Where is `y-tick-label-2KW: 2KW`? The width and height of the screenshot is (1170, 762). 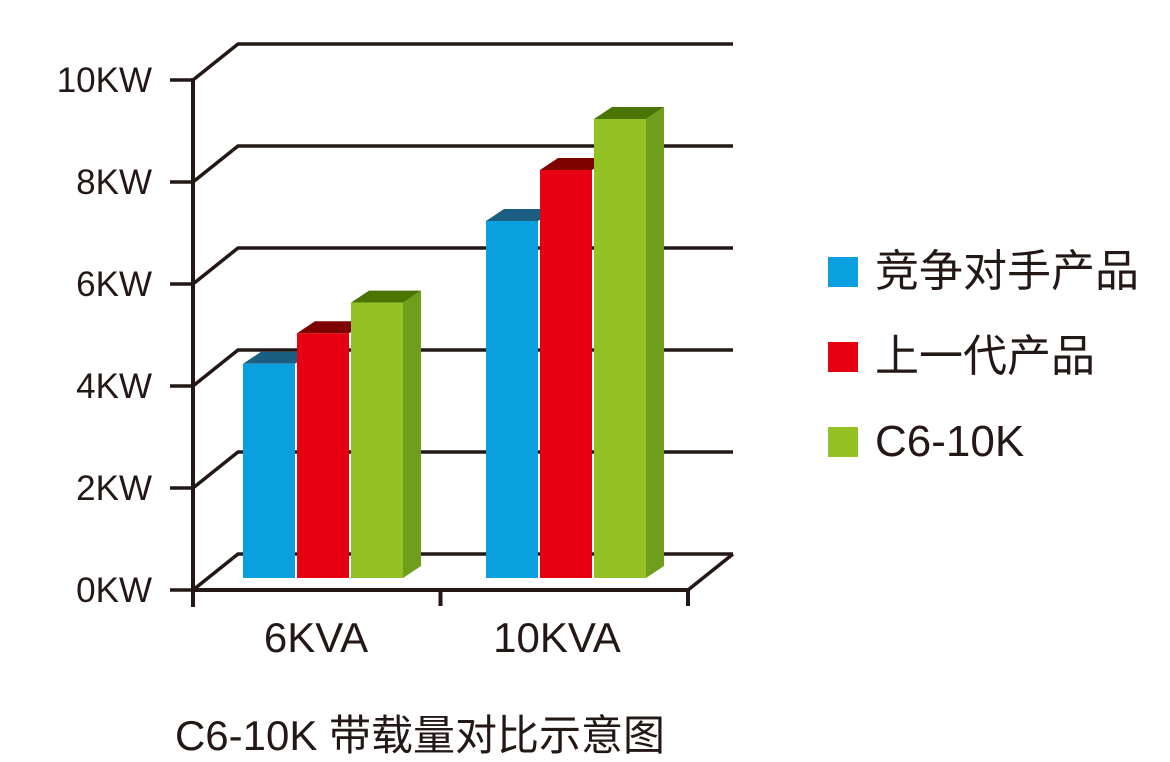 y-tick-label-2KW: 2KW is located at coordinates (114, 488).